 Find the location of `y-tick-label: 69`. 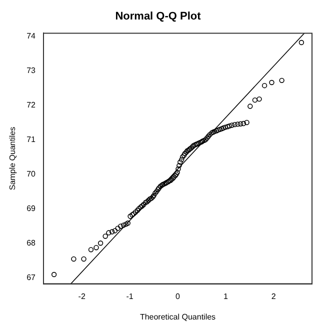

y-tick-label: 69 is located at coordinates (31, 208).